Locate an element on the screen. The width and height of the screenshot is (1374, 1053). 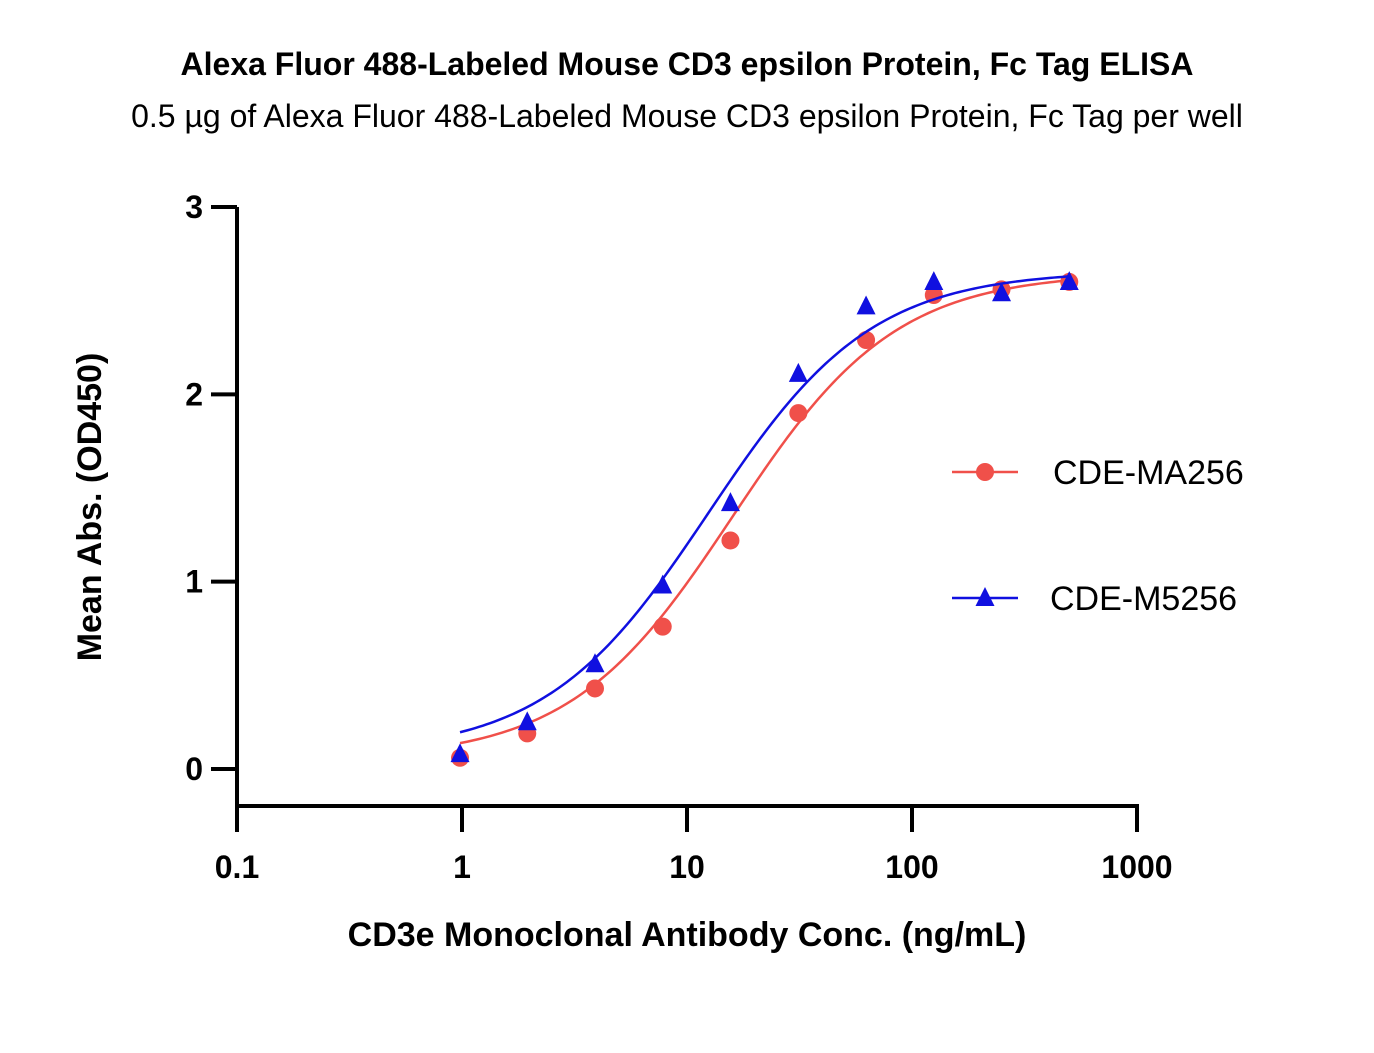
x-tick-label: 0.1 is located at coordinates (237, 867).